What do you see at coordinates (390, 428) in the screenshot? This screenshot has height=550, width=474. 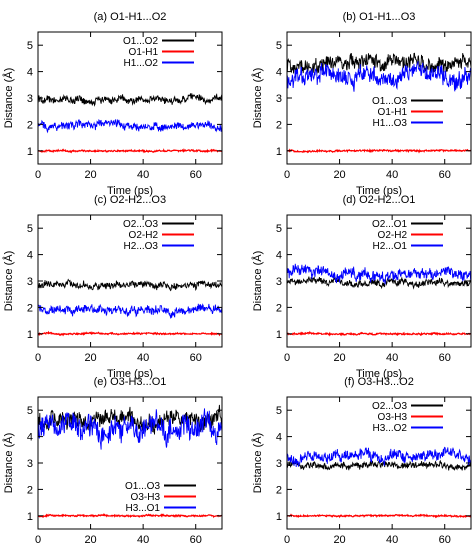 I see `legend-label: H3...O2` at bounding box center [390, 428].